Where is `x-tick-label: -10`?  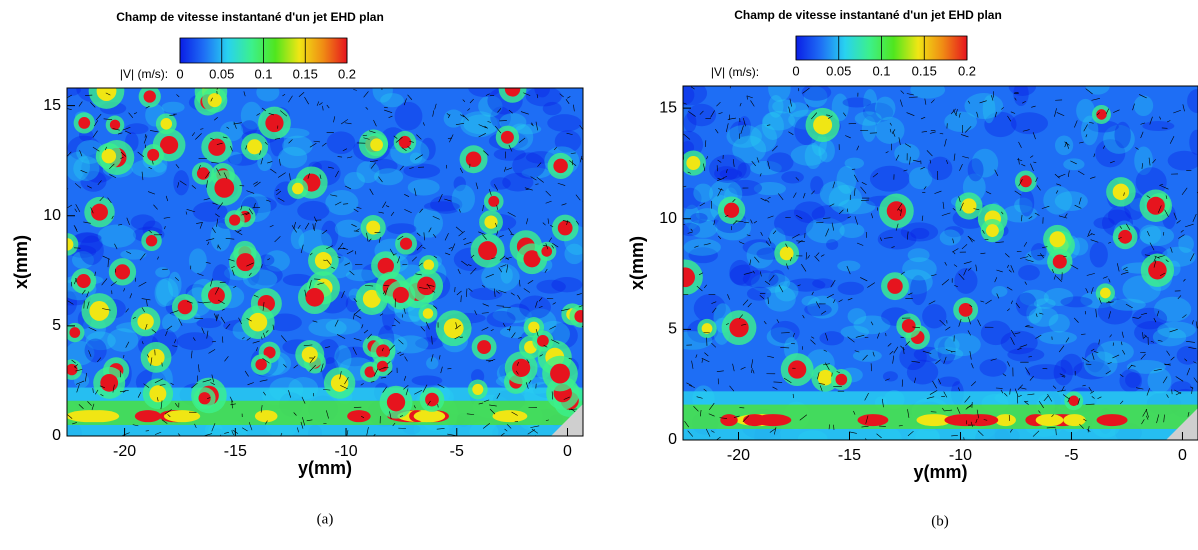
x-tick-label: -10 is located at coordinates (960, 455).